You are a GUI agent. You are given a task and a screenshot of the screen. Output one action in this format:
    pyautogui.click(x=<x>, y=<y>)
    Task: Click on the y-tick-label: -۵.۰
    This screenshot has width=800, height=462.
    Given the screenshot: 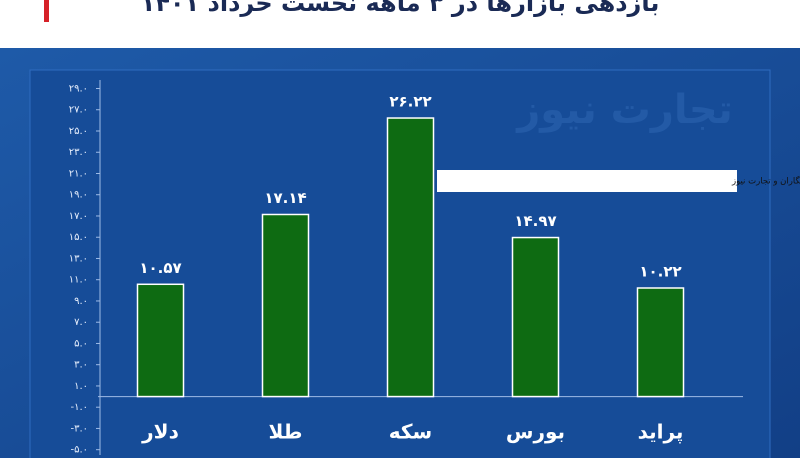 What is the action you would take?
    pyautogui.click(x=79, y=450)
    